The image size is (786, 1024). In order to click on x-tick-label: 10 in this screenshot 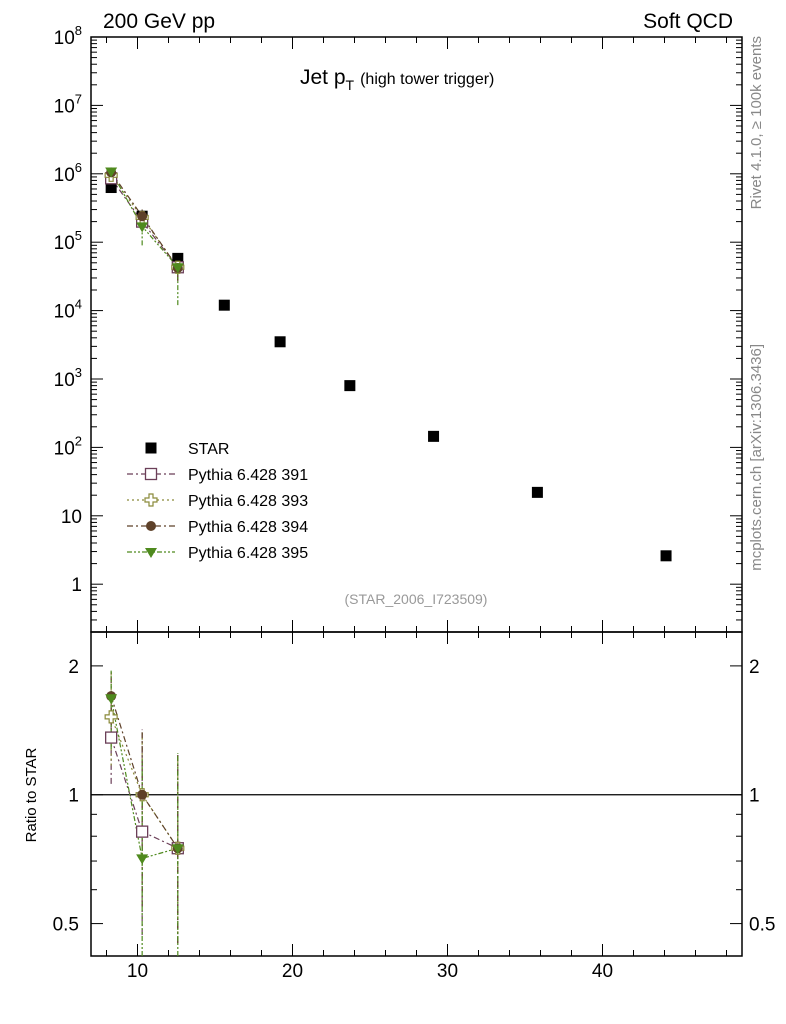, I will do `click(137, 971)`.